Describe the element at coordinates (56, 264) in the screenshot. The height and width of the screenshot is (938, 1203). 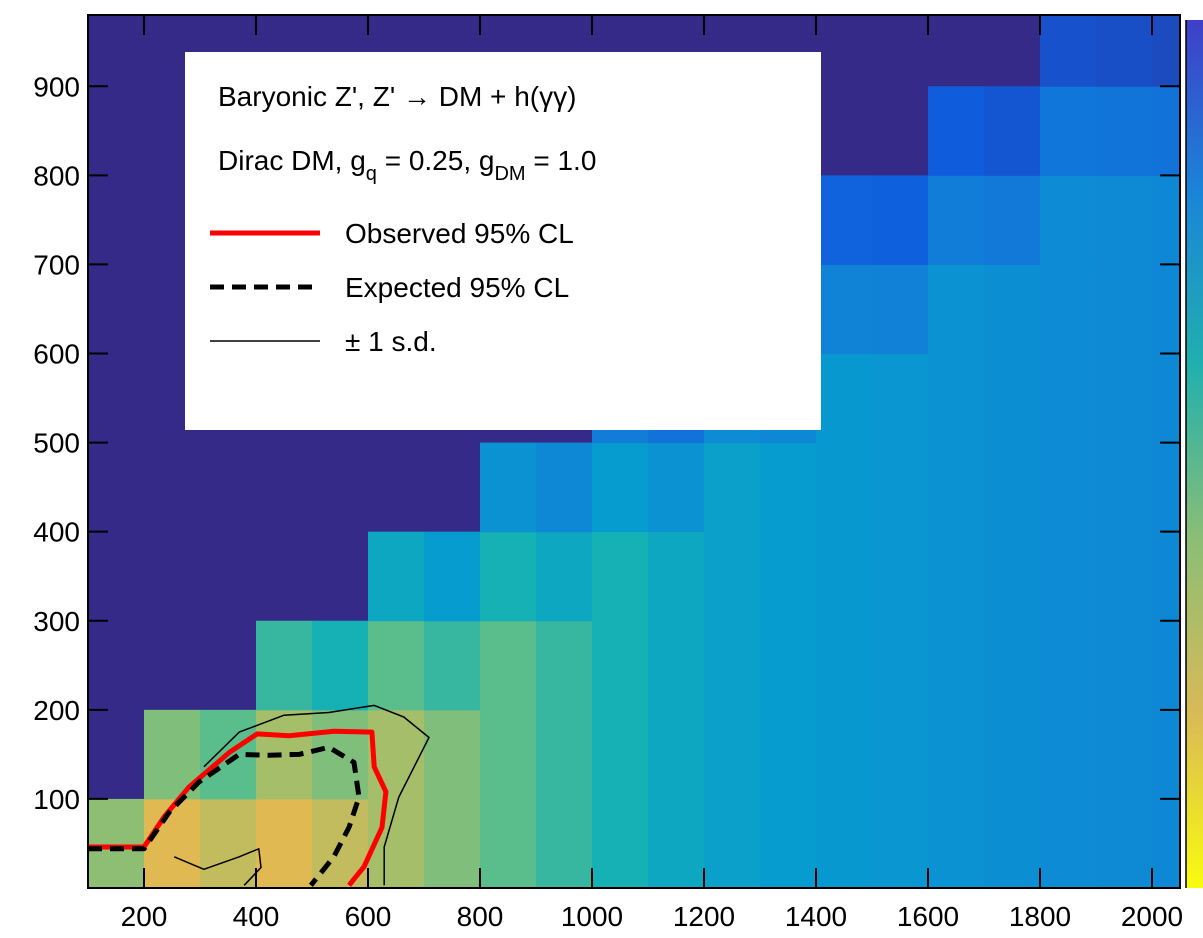
I see `y-tick-label: 700` at that location.